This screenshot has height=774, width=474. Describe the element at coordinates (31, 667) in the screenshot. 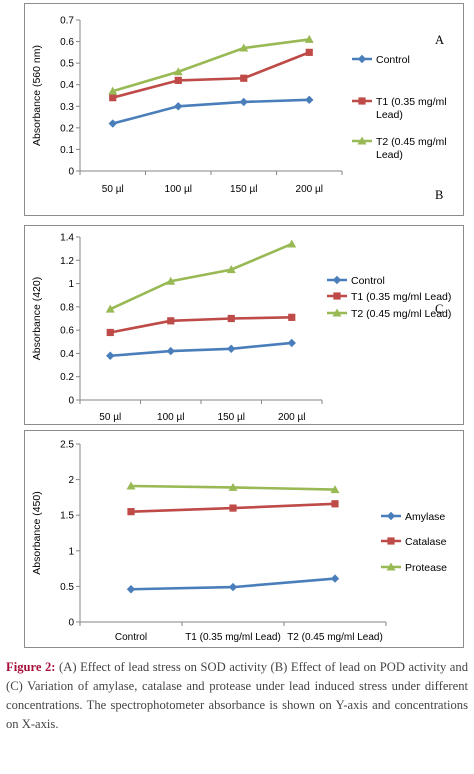

I see `figure-label: Figure 2:` at that location.